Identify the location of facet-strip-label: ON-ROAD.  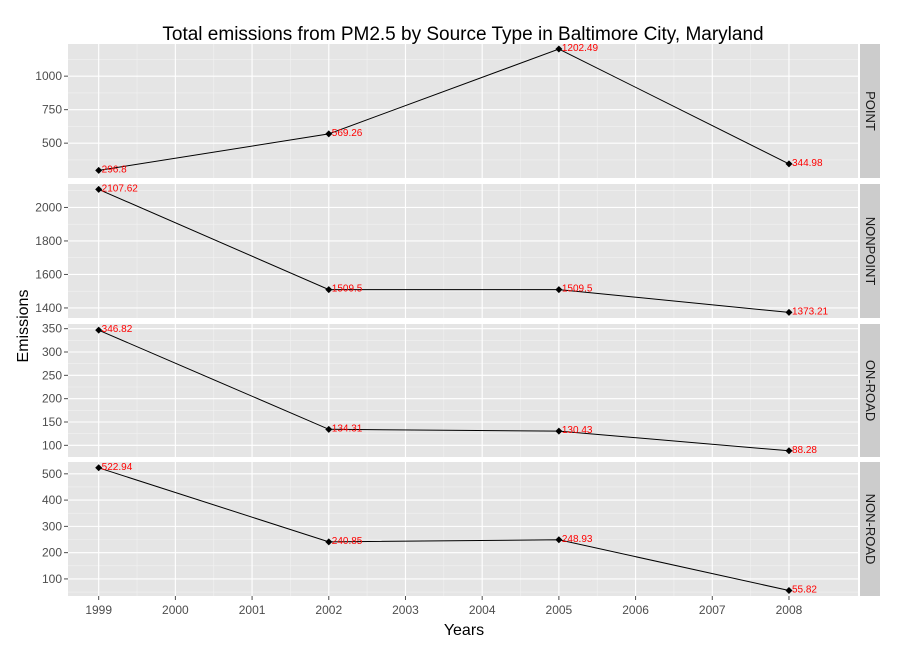
(870, 390).